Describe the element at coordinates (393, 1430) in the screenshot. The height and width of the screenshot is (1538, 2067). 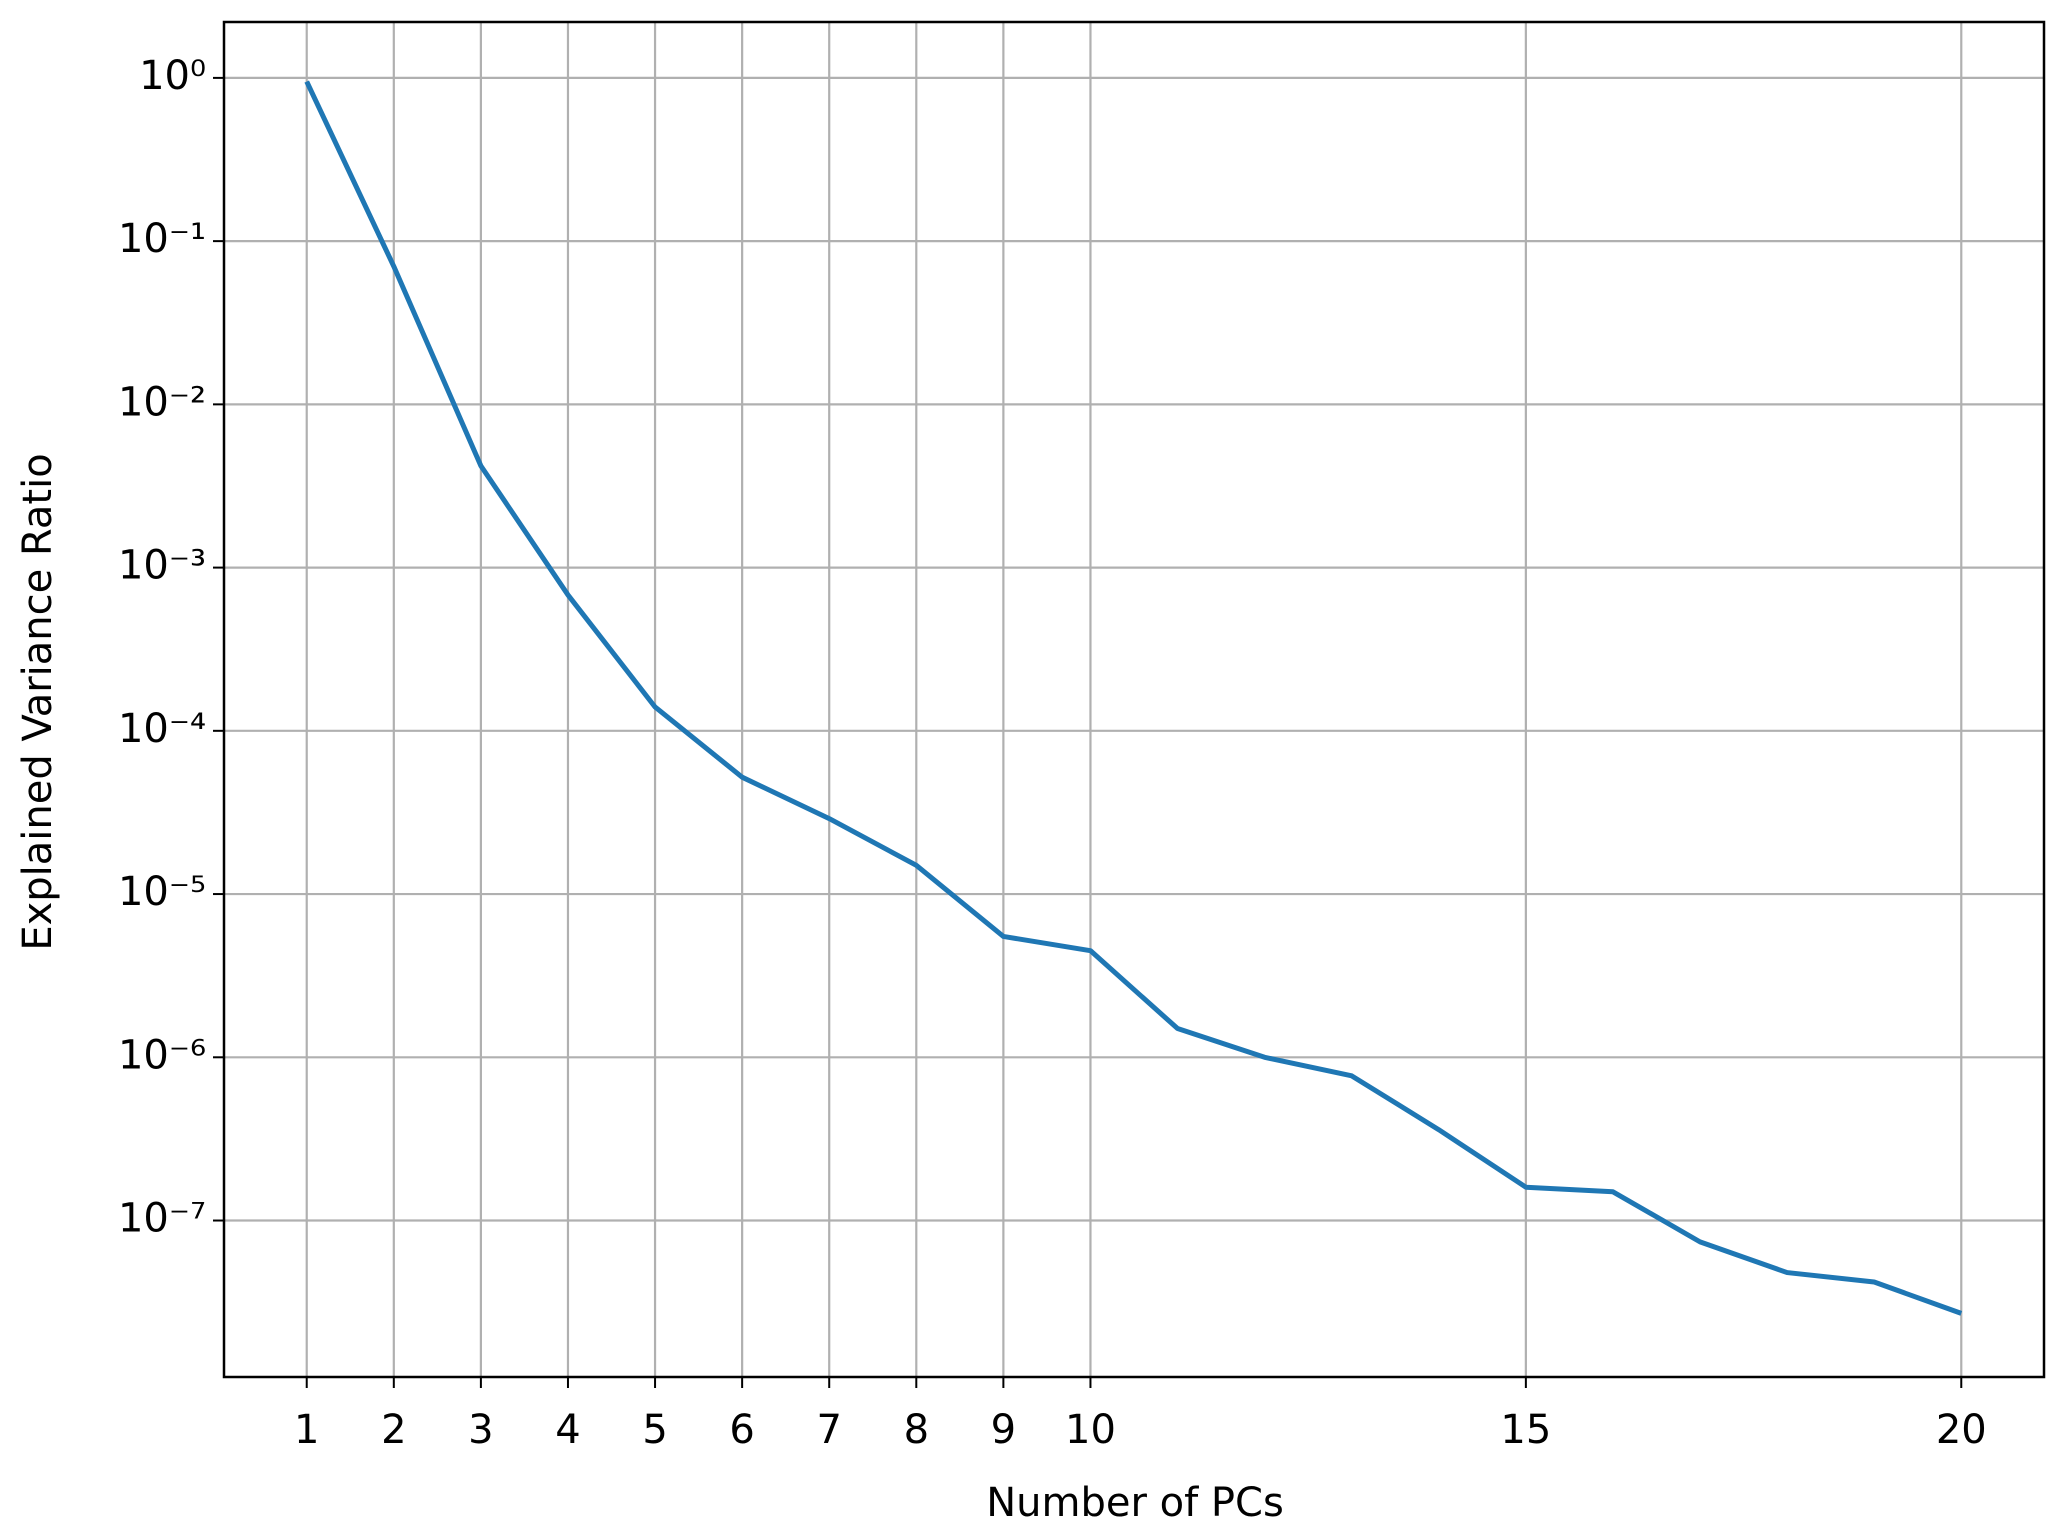
I see `x-tick-label: 2` at that location.